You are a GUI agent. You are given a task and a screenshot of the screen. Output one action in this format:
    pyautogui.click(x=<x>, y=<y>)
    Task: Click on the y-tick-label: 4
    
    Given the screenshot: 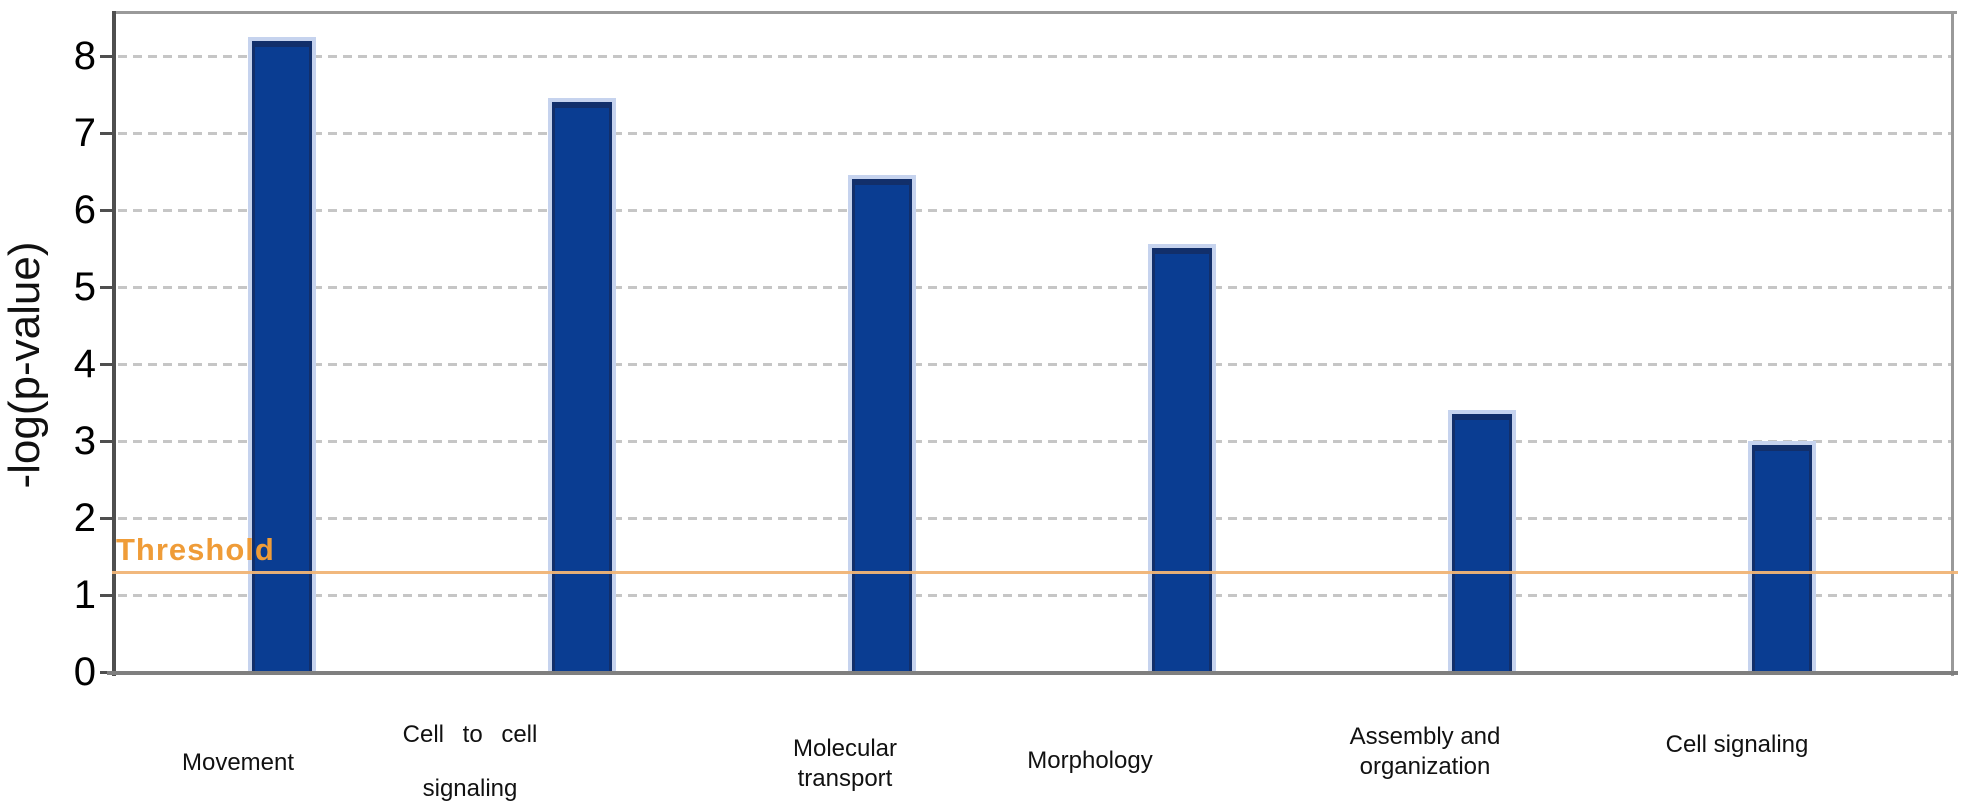 What is the action you would take?
    pyautogui.click(x=84, y=364)
    